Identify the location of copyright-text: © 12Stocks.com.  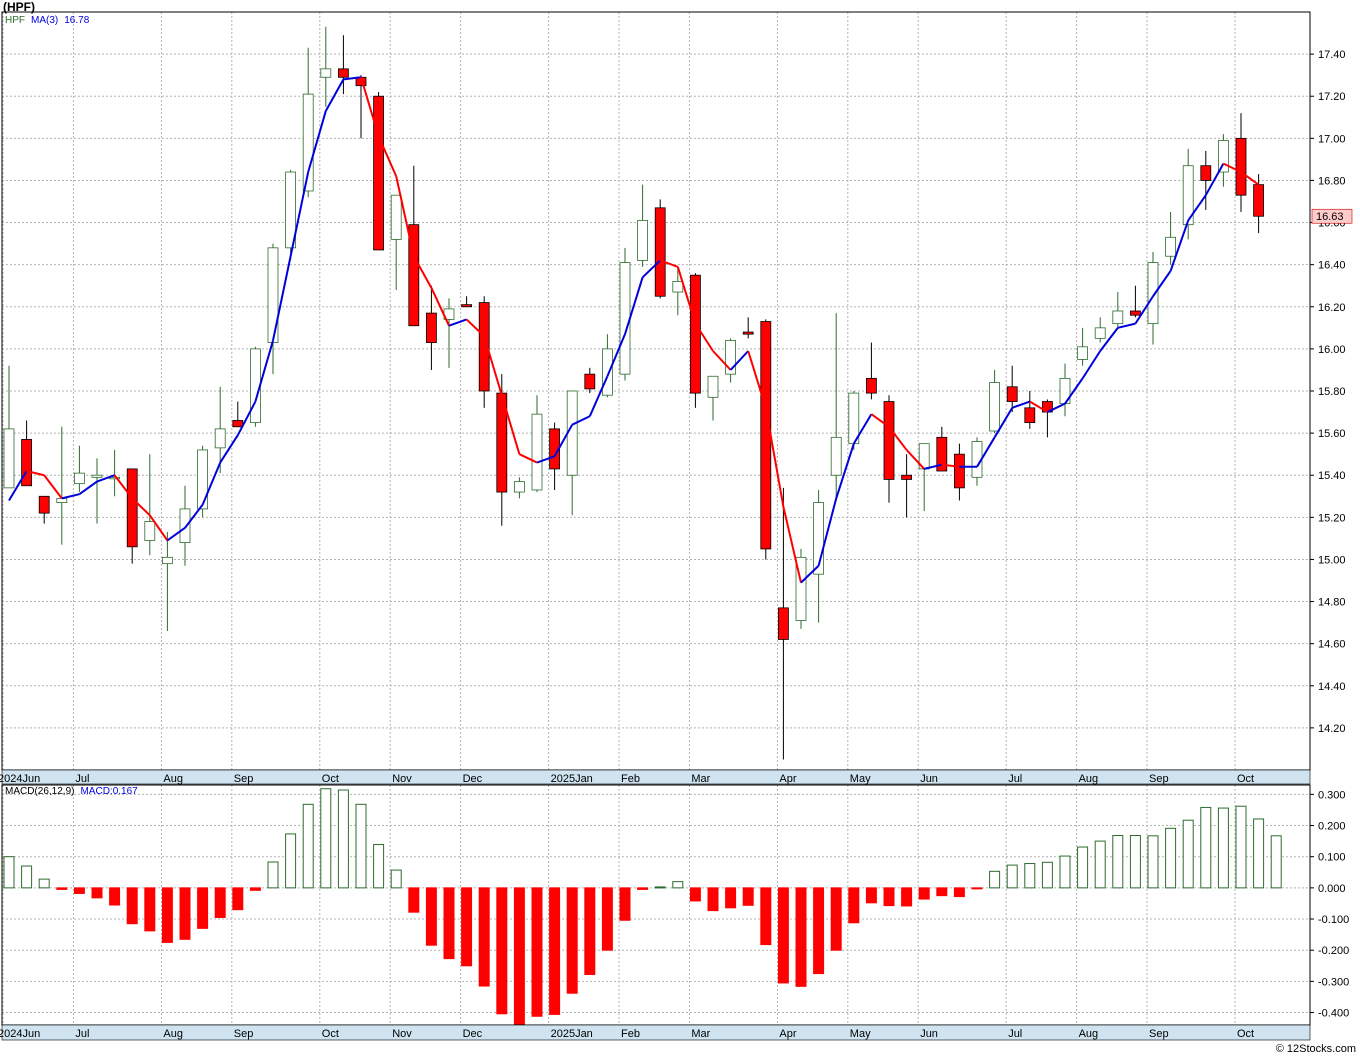
(1315, 1049).